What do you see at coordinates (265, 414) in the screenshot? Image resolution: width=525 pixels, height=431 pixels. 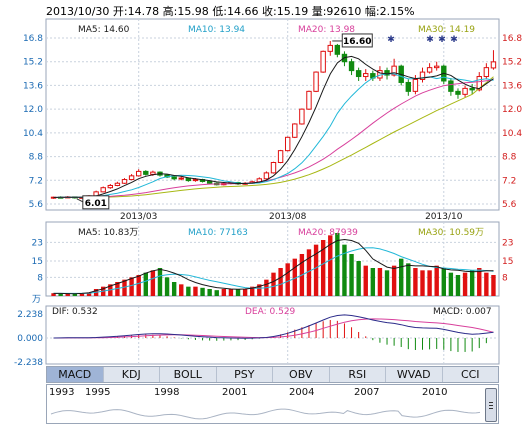 I see `timeline-sparkline-path` at bounding box center [265, 414].